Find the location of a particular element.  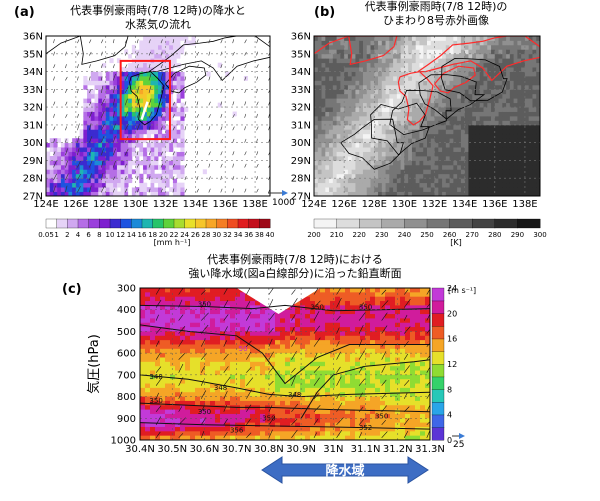

panel-a-x-tick-label: 136E is located at coordinates (224, 204).